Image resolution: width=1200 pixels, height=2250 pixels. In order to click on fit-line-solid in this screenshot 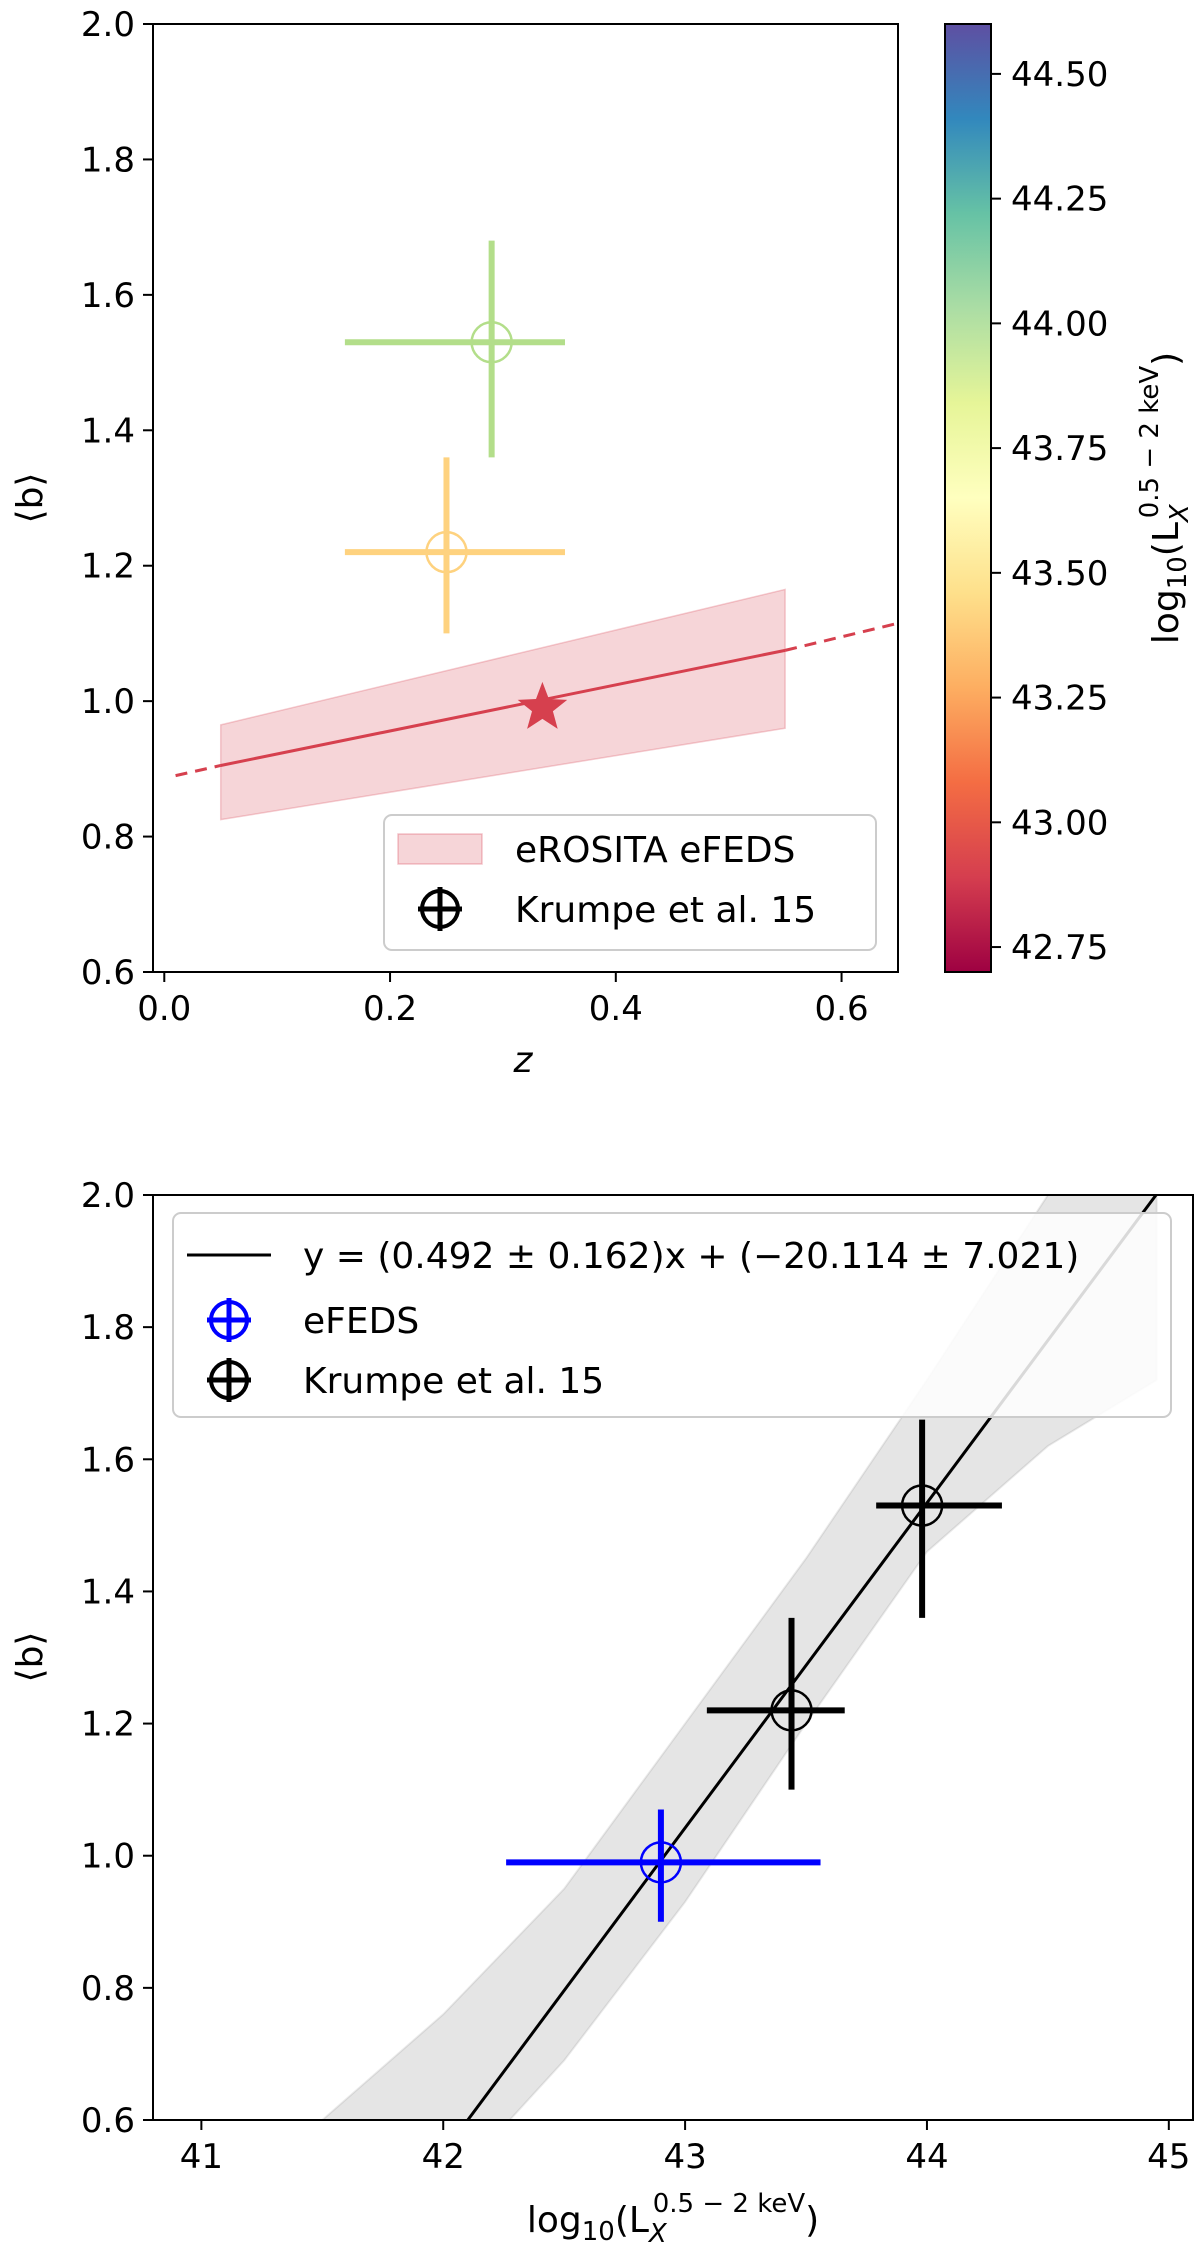, I will do `click(503, 707)`.